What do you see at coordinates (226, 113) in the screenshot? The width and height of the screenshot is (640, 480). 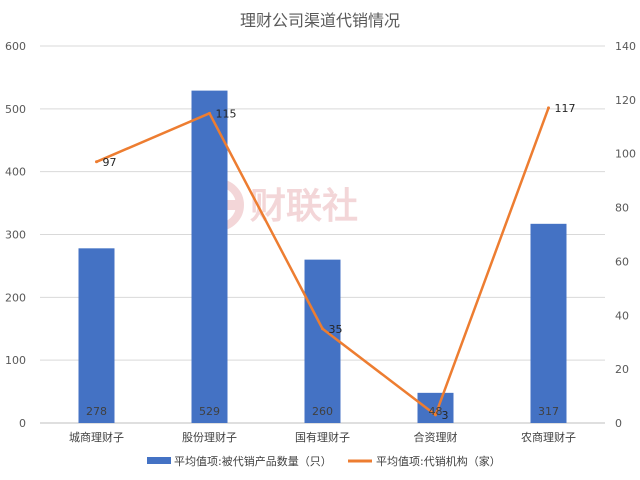 I see `line-value-label: 115` at bounding box center [226, 113].